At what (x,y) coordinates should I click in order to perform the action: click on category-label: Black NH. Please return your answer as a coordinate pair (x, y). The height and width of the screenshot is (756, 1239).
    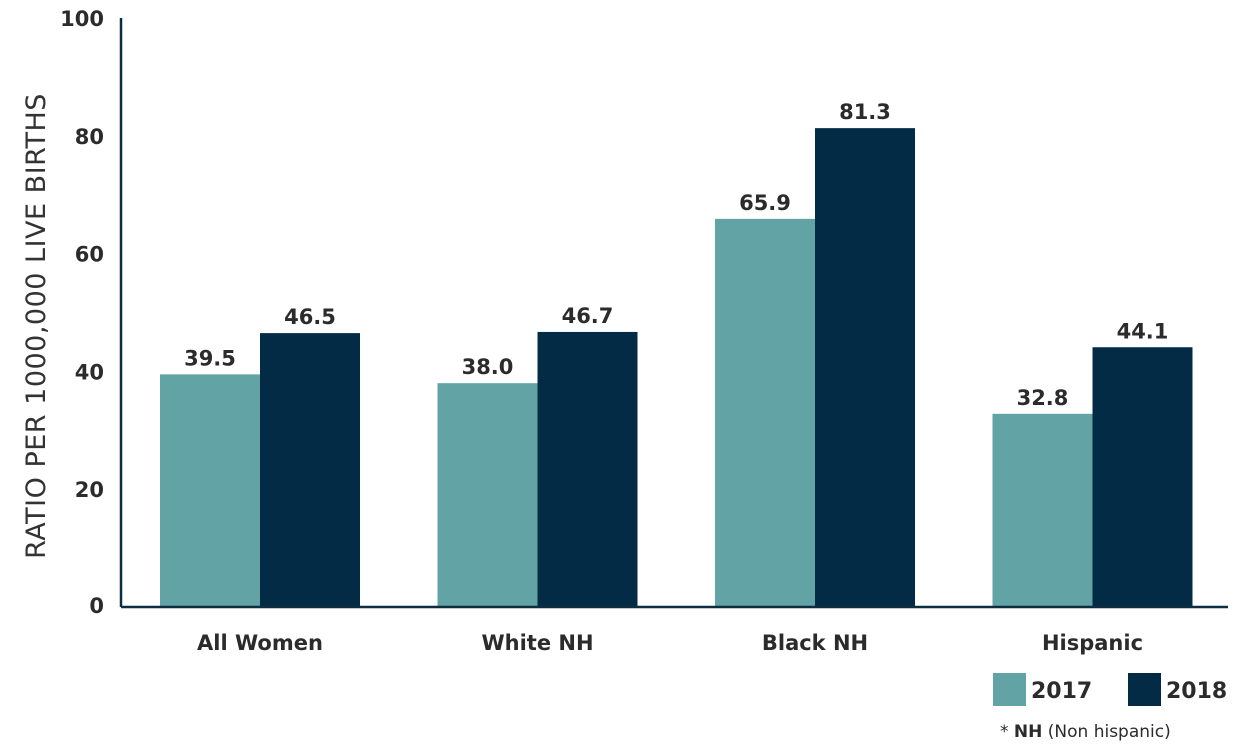
    Looking at the image, I should click on (815, 643).